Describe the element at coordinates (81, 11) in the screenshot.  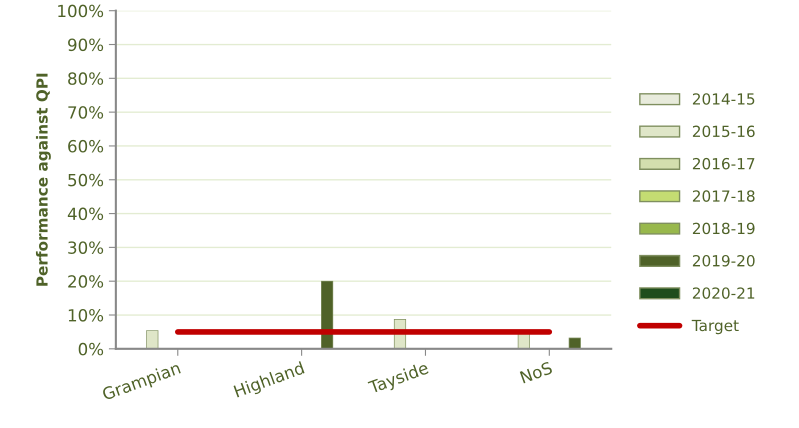
I see `y-tick-label: 100%` at that location.